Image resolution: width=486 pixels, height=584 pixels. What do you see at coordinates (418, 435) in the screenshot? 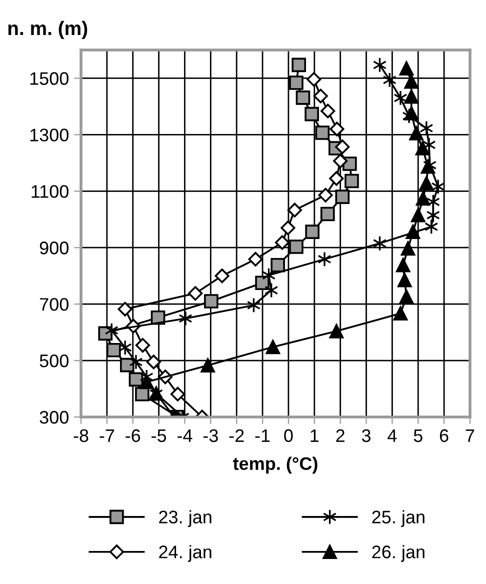
I see `x-tick-label: 5` at bounding box center [418, 435].